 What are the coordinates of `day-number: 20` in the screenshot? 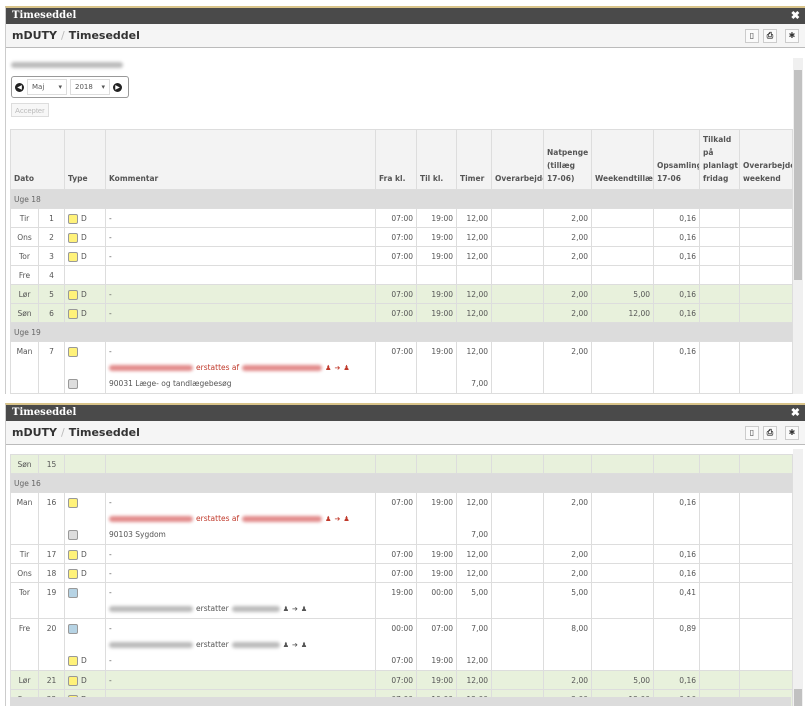 It's located at (51, 644).